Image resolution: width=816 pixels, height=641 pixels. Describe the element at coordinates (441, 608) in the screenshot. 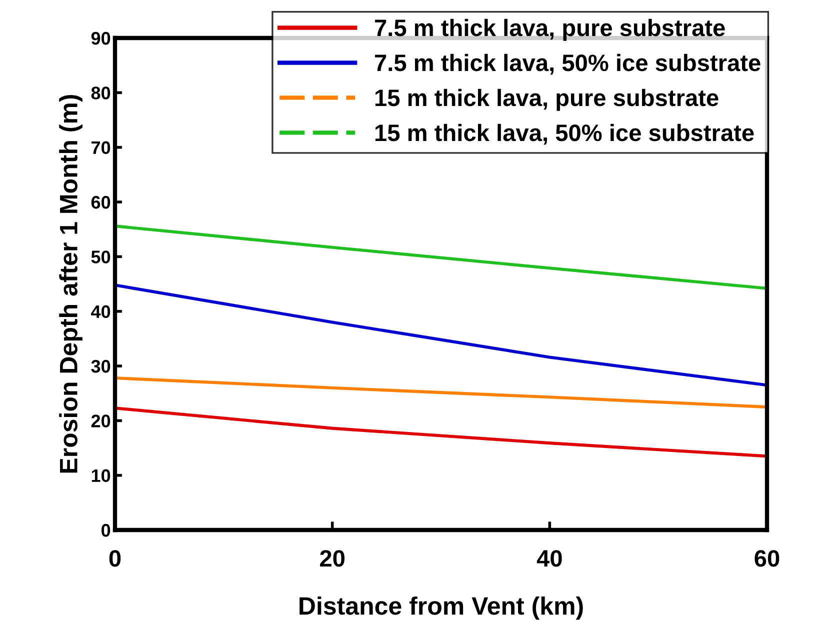

I see `x-axis-title: Distance from Vent (km)` at that location.